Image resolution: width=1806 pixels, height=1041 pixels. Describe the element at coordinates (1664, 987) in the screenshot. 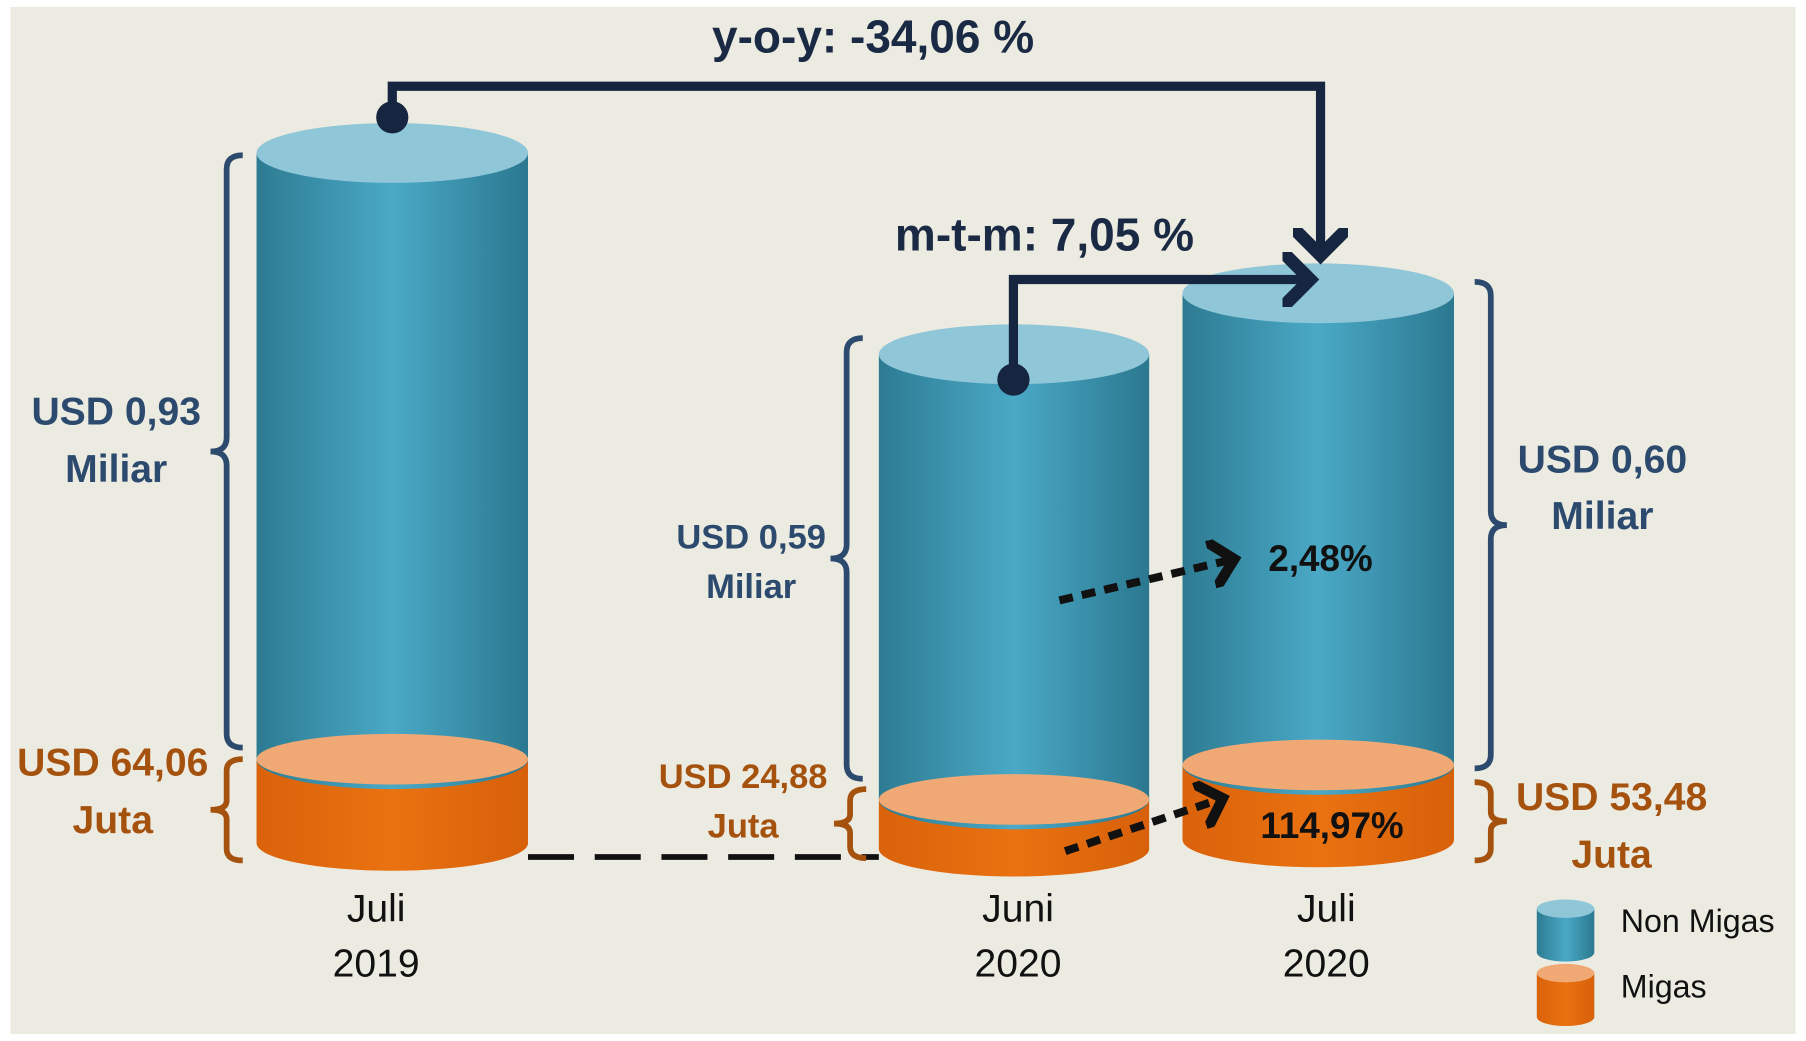

I see `legend-label: Migas` at that location.